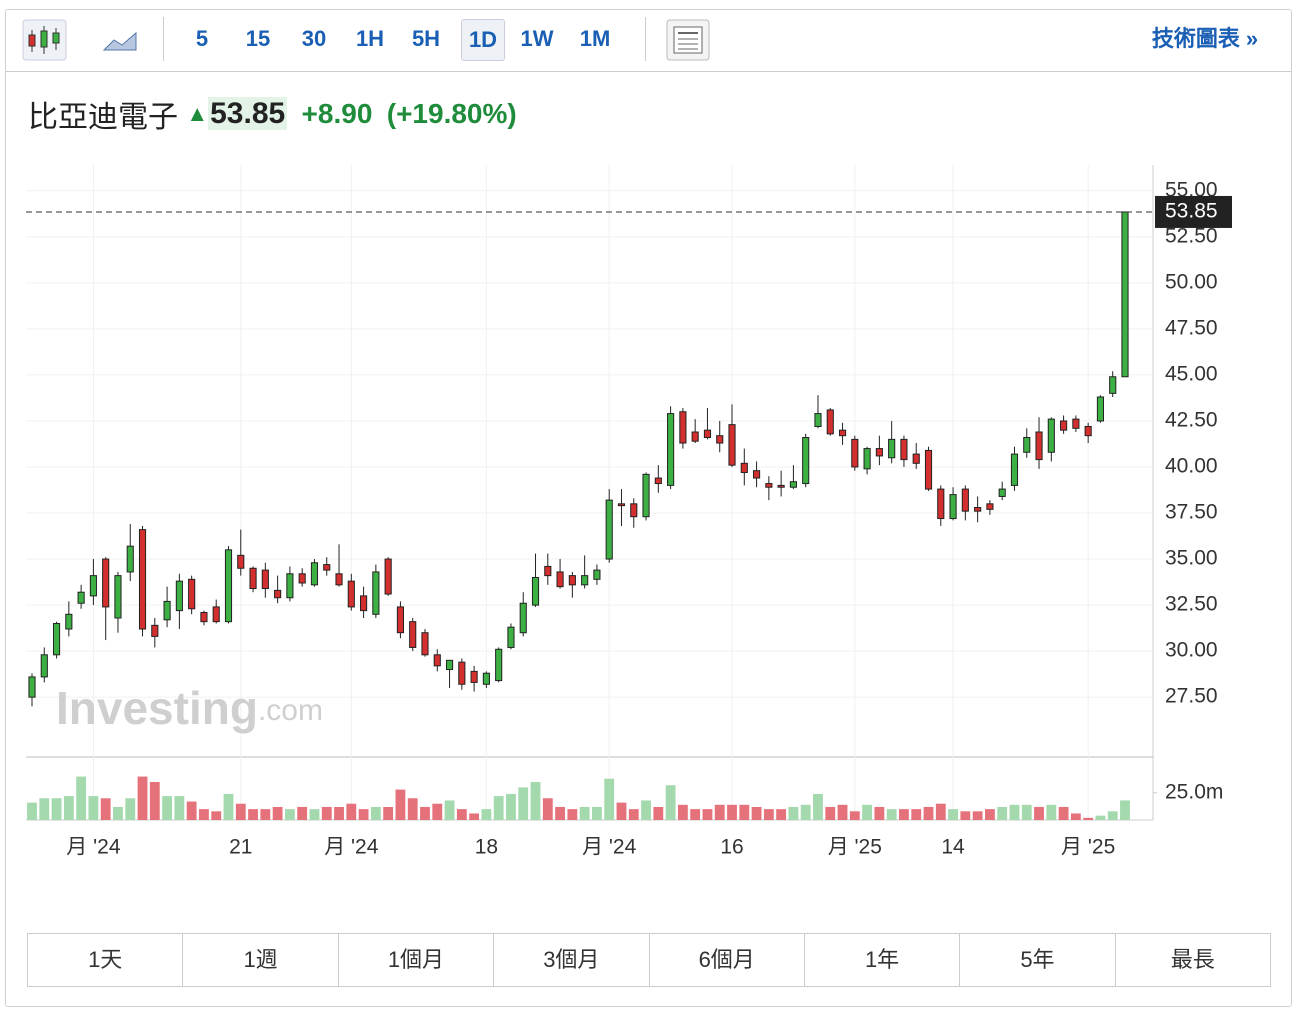 This screenshot has height=1017, width=1309. I want to click on period-button: 1個月, so click(417, 960).